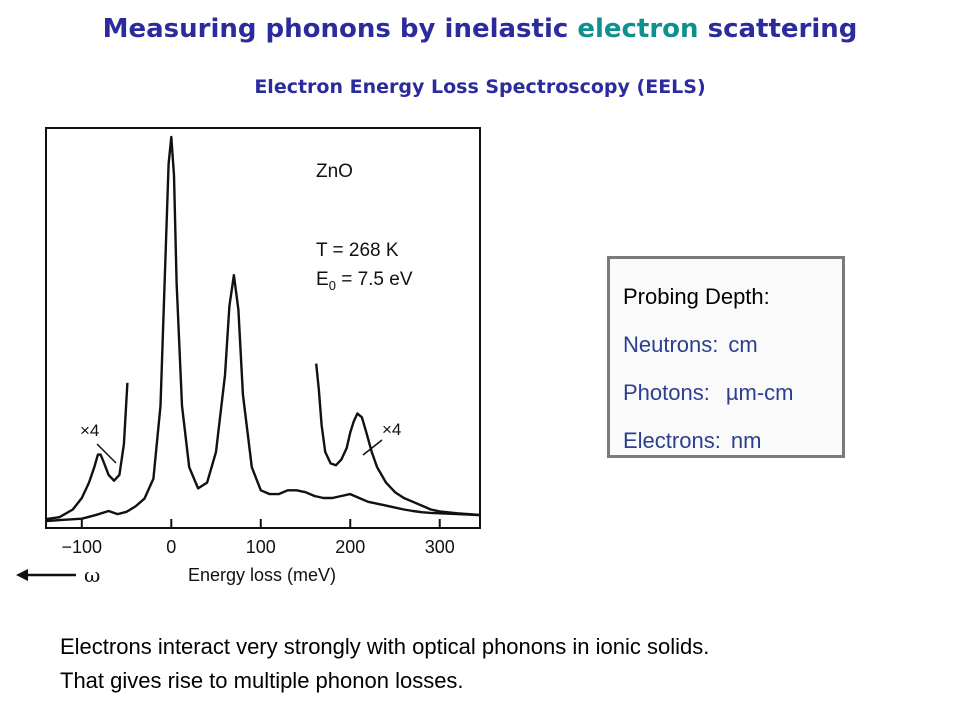  What do you see at coordinates (364, 281) in the screenshot?
I see `annotation-beam-energy: E0 = 7.5 eV` at bounding box center [364, 281].